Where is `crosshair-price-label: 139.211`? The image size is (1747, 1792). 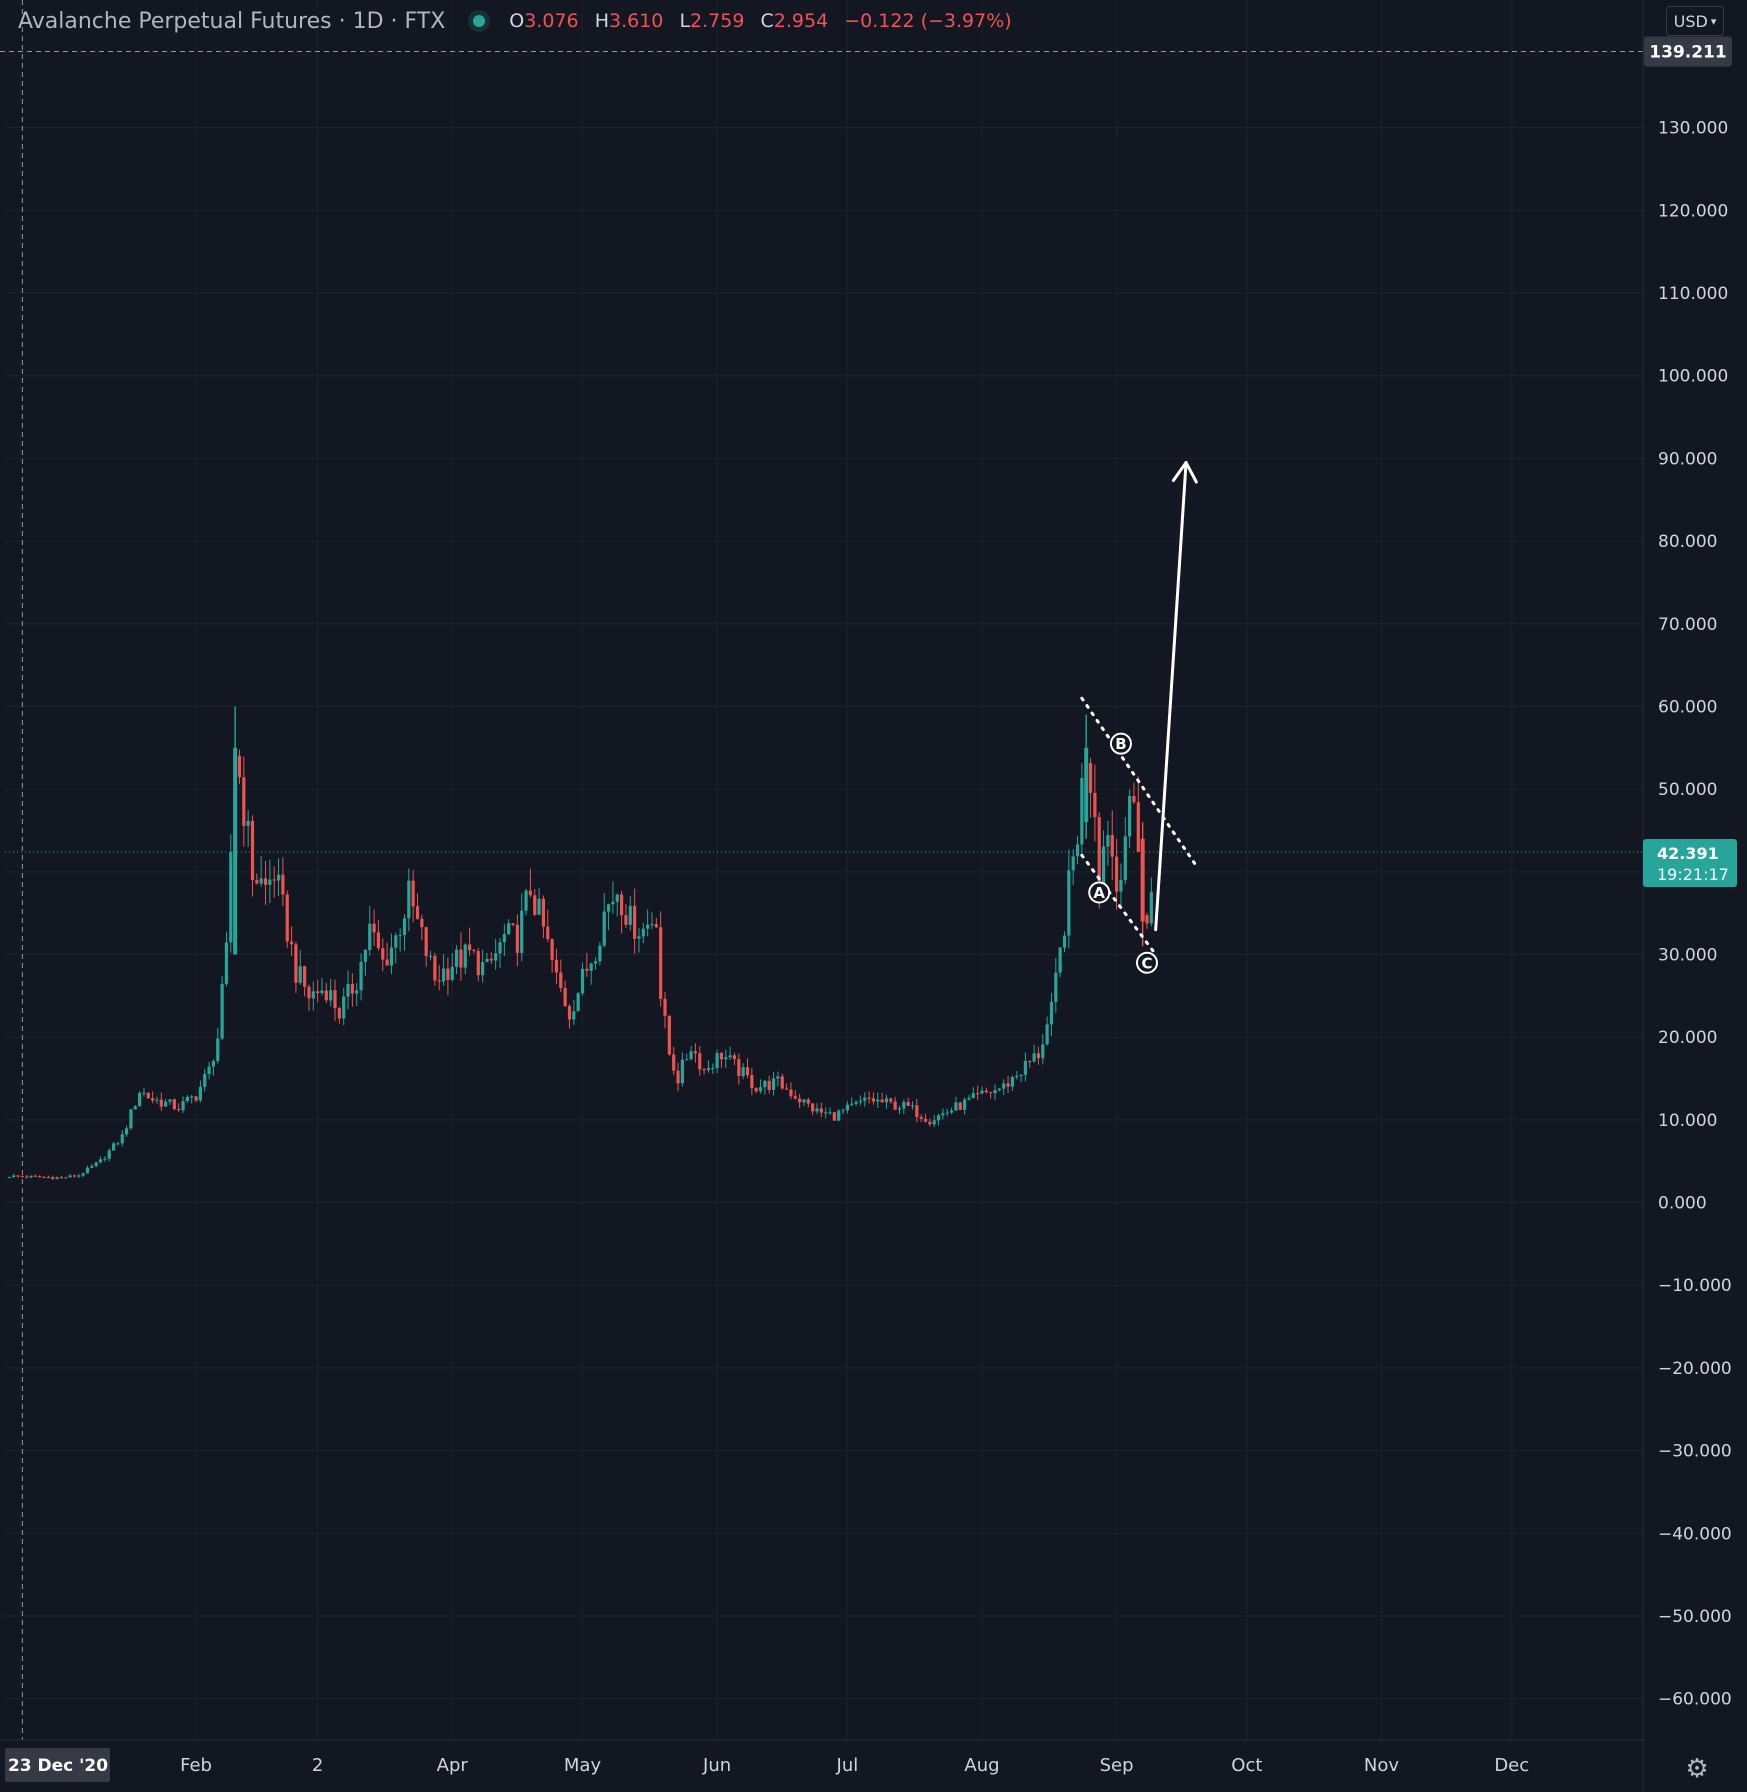 crosshair-price-label: 139.211 is located at coordinates (1687, 53).